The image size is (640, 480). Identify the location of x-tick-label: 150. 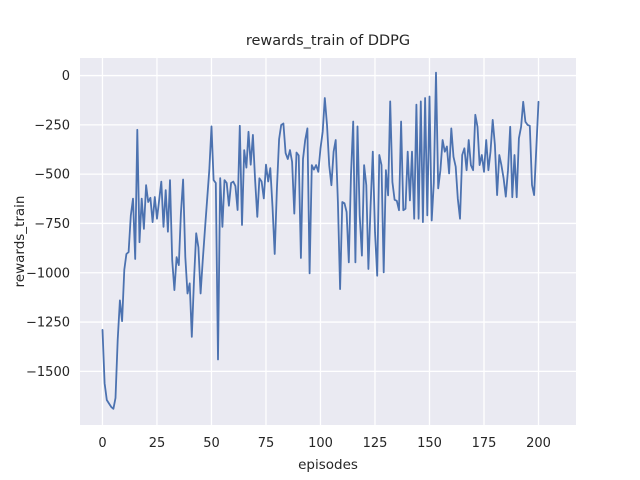
(429, 443).